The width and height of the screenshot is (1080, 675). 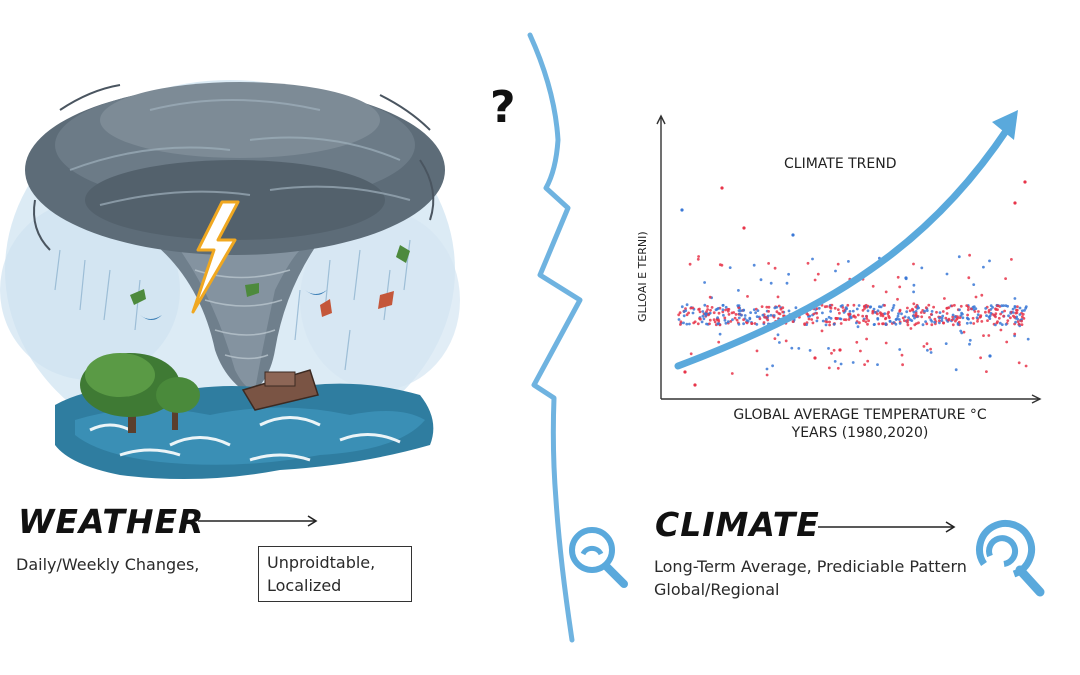 What do you see at coordinates (717, 589) in the screenshot?
I see `climate-desc-line2: Global/Regional` at bounding box center [717, 589].